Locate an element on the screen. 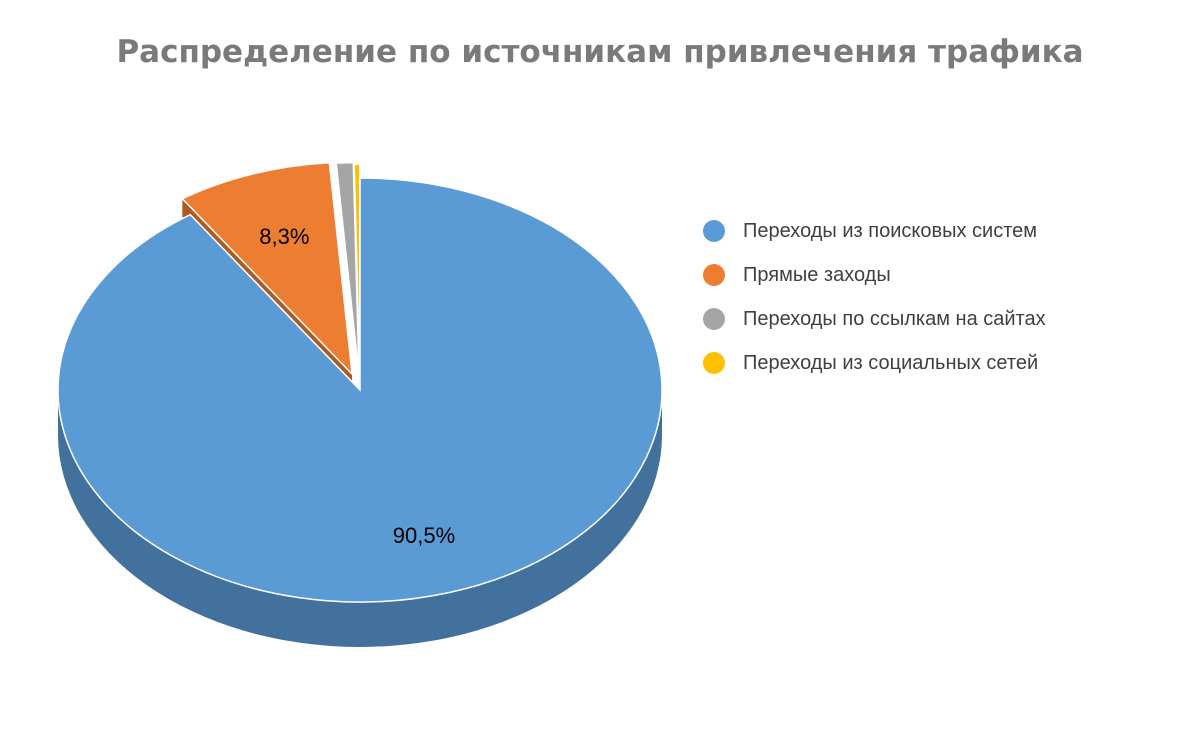  legend-item: Прямые заходы is located at coordinates (874, 275).